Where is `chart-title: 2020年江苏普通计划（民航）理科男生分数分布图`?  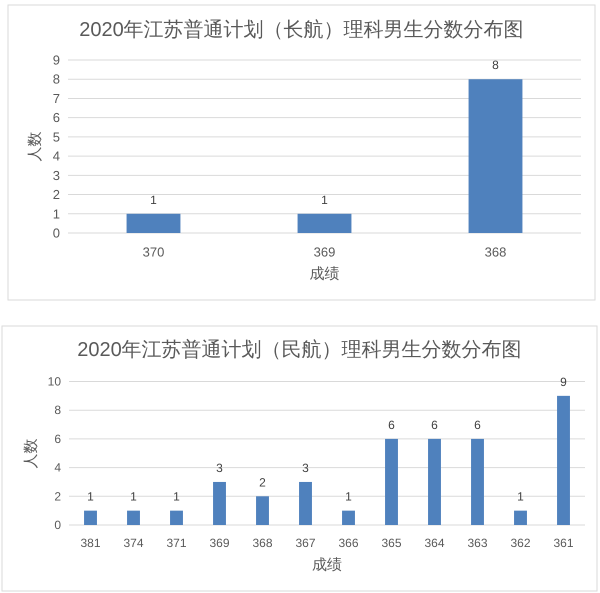 chart-title: 2020年江苏普通计划（民航）理科男生分数分布图 is located at coordinates (299, 349).